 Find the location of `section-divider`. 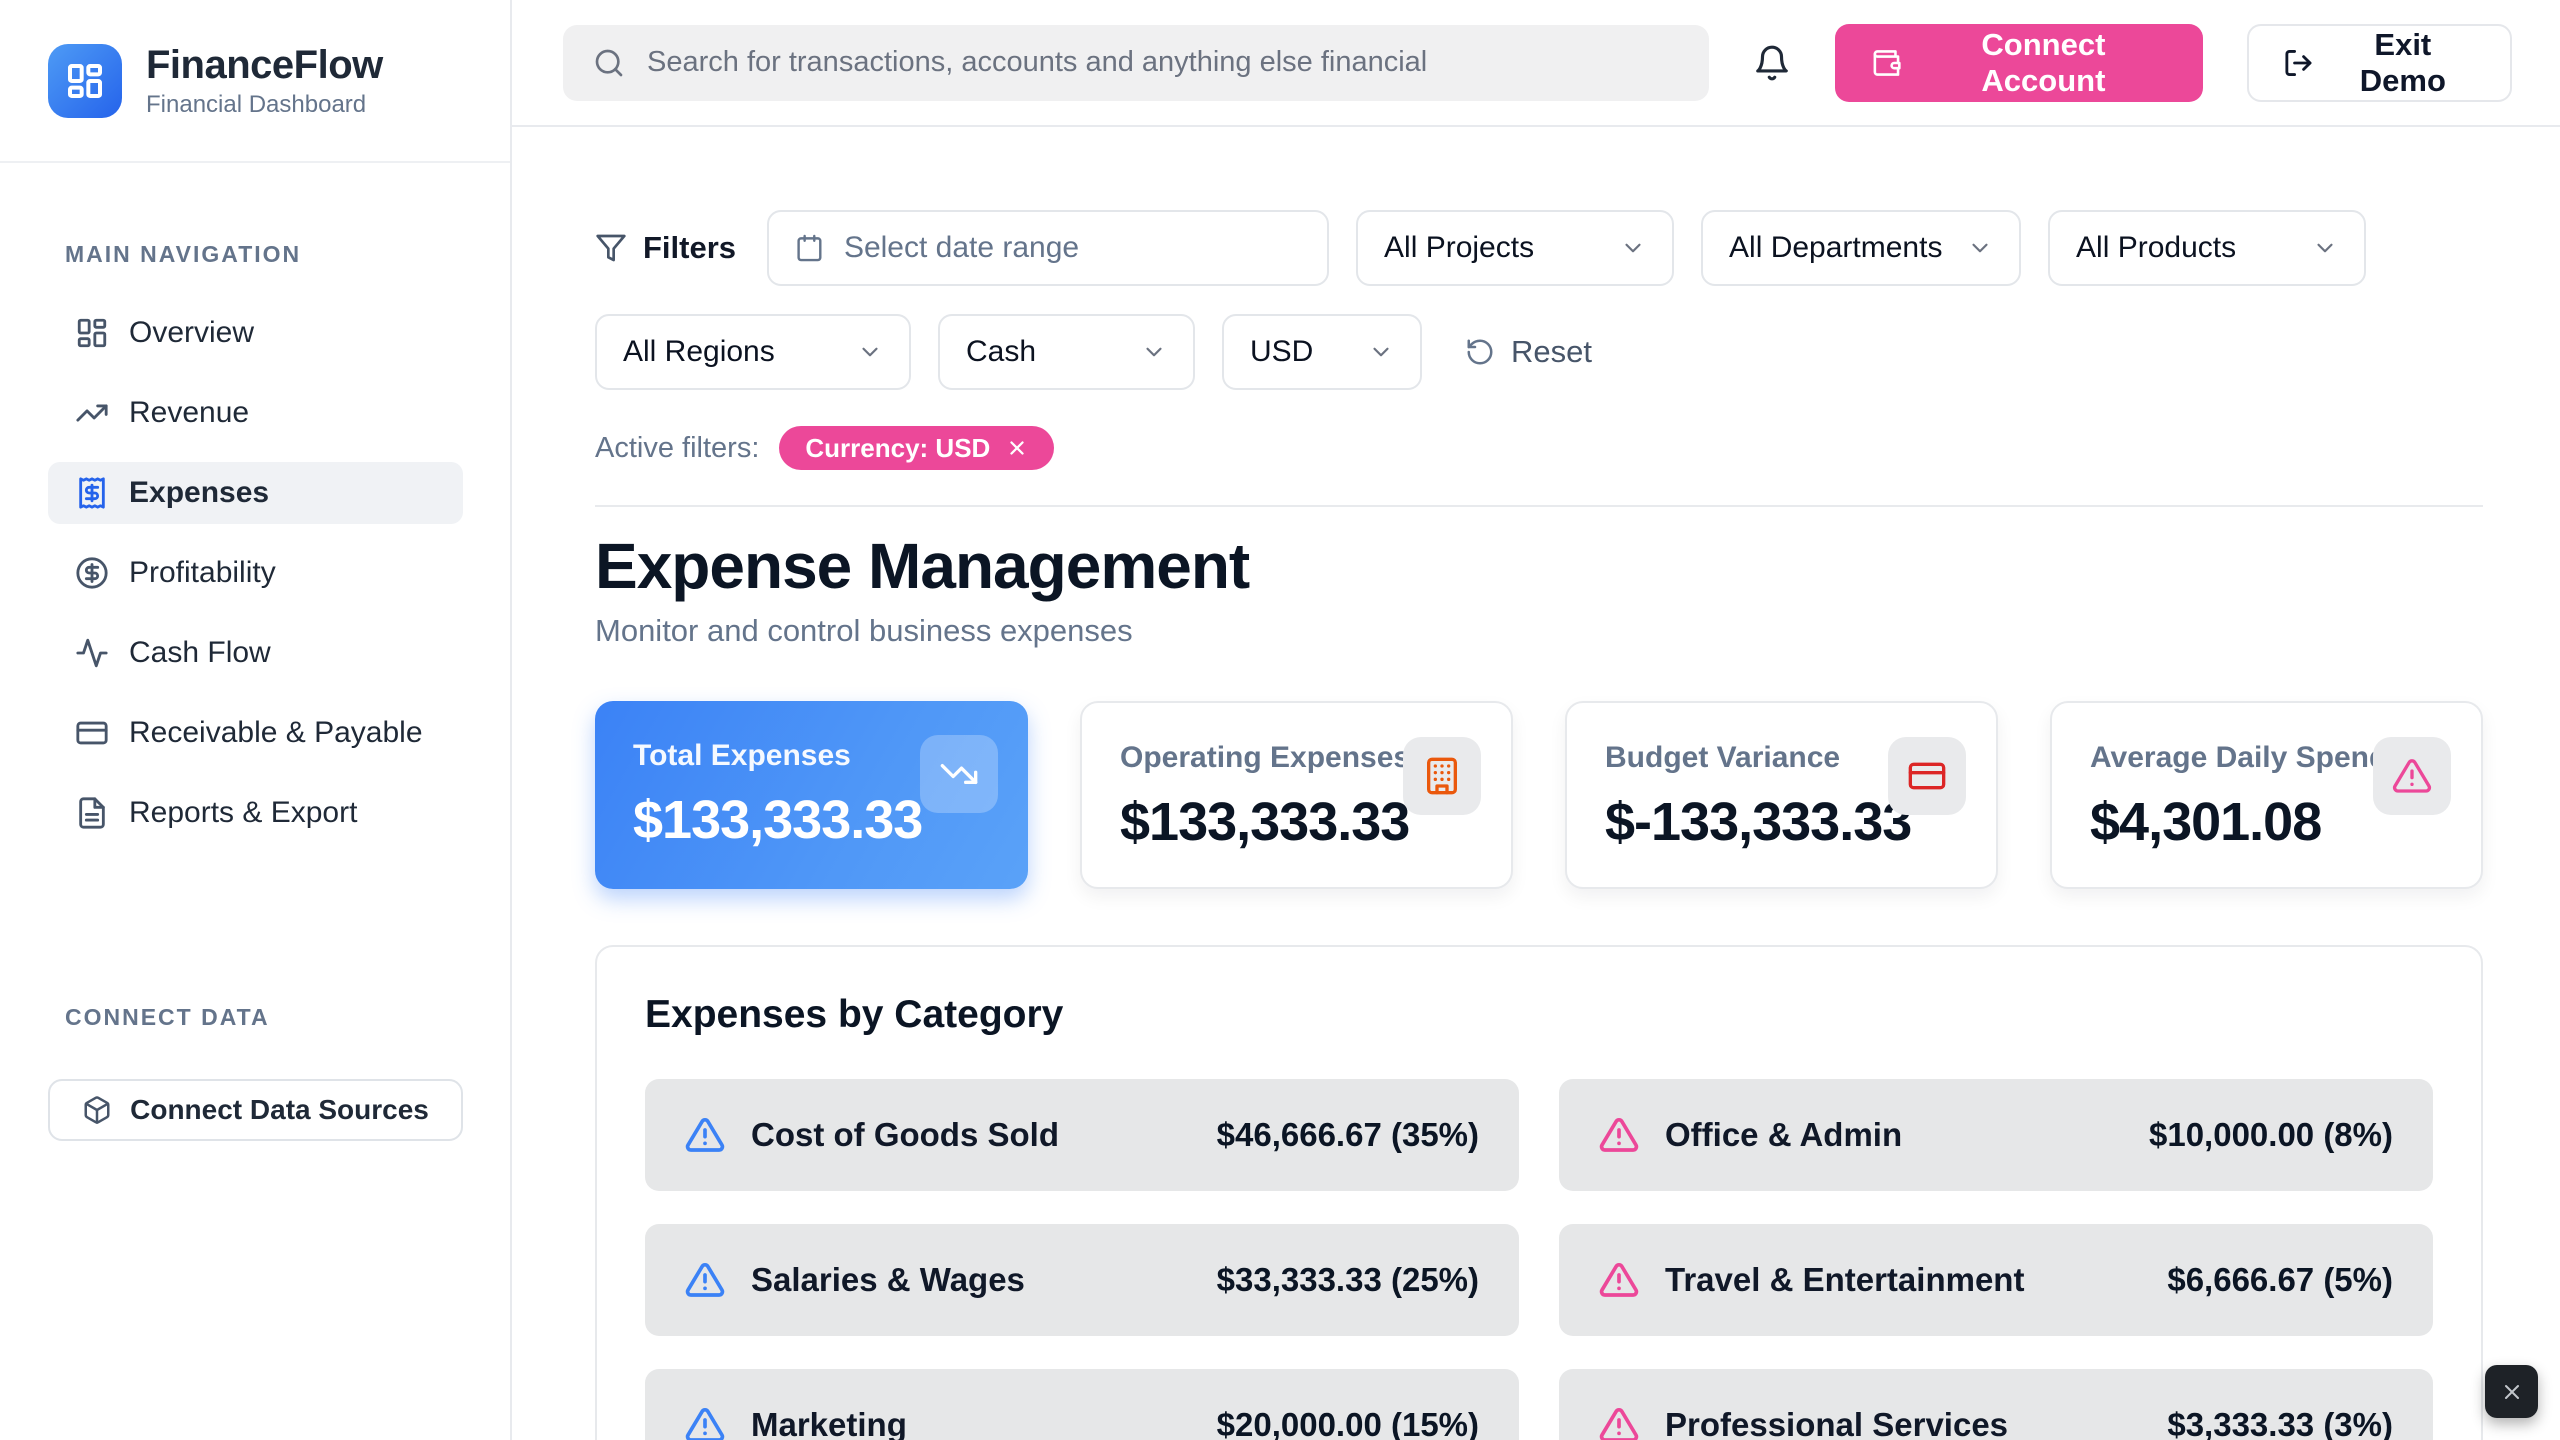

section-divider is located at coordinates (1539, 506).